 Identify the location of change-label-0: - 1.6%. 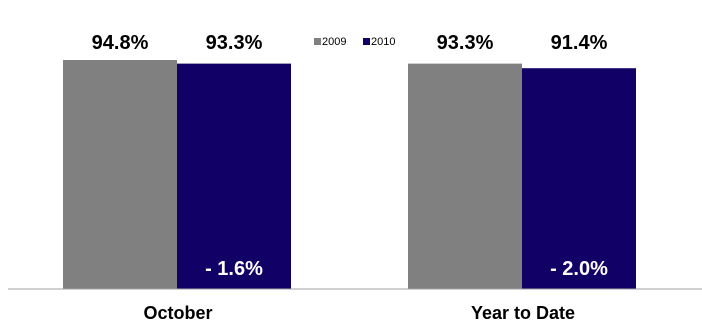
(234, 269).